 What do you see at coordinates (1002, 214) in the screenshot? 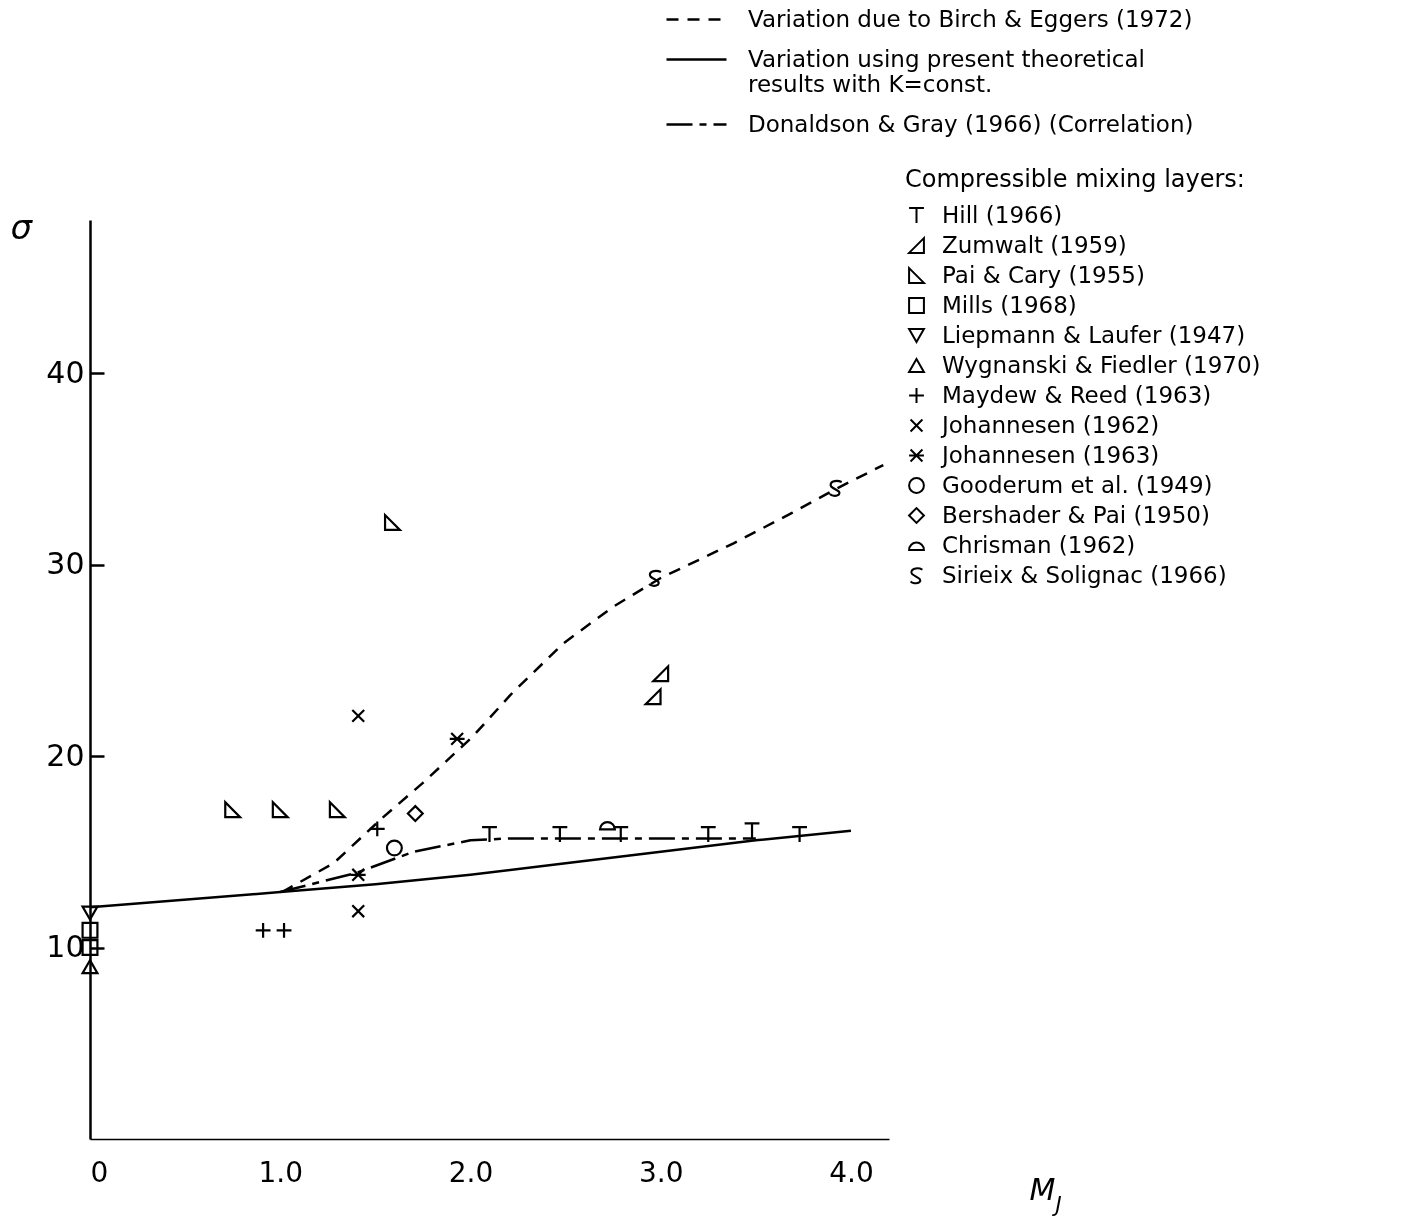
I see `legend-label: Hill (1966)` at bounding box center [1002, 214].